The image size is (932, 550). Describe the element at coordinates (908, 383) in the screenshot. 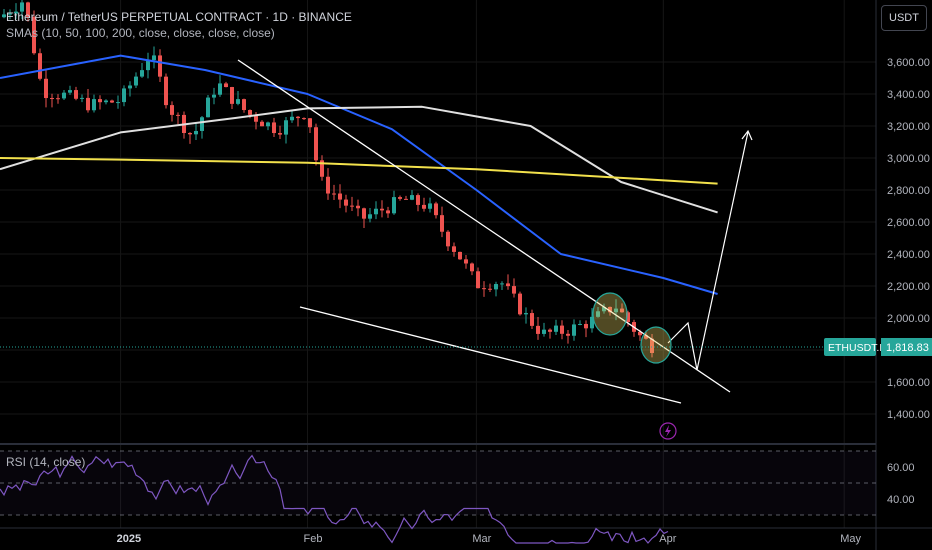

I see `price-tick-label: 1,600.00` at that location.